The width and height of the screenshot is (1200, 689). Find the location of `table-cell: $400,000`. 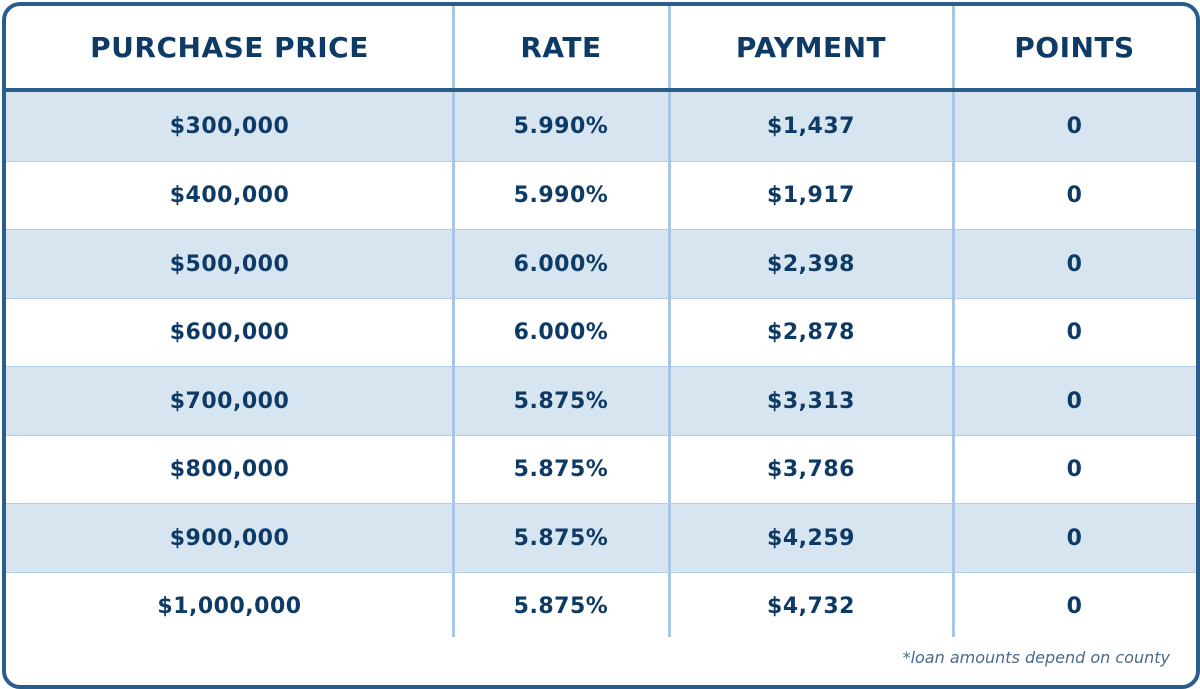

table-cell: $400,000 is located at coordinates (229, 196).